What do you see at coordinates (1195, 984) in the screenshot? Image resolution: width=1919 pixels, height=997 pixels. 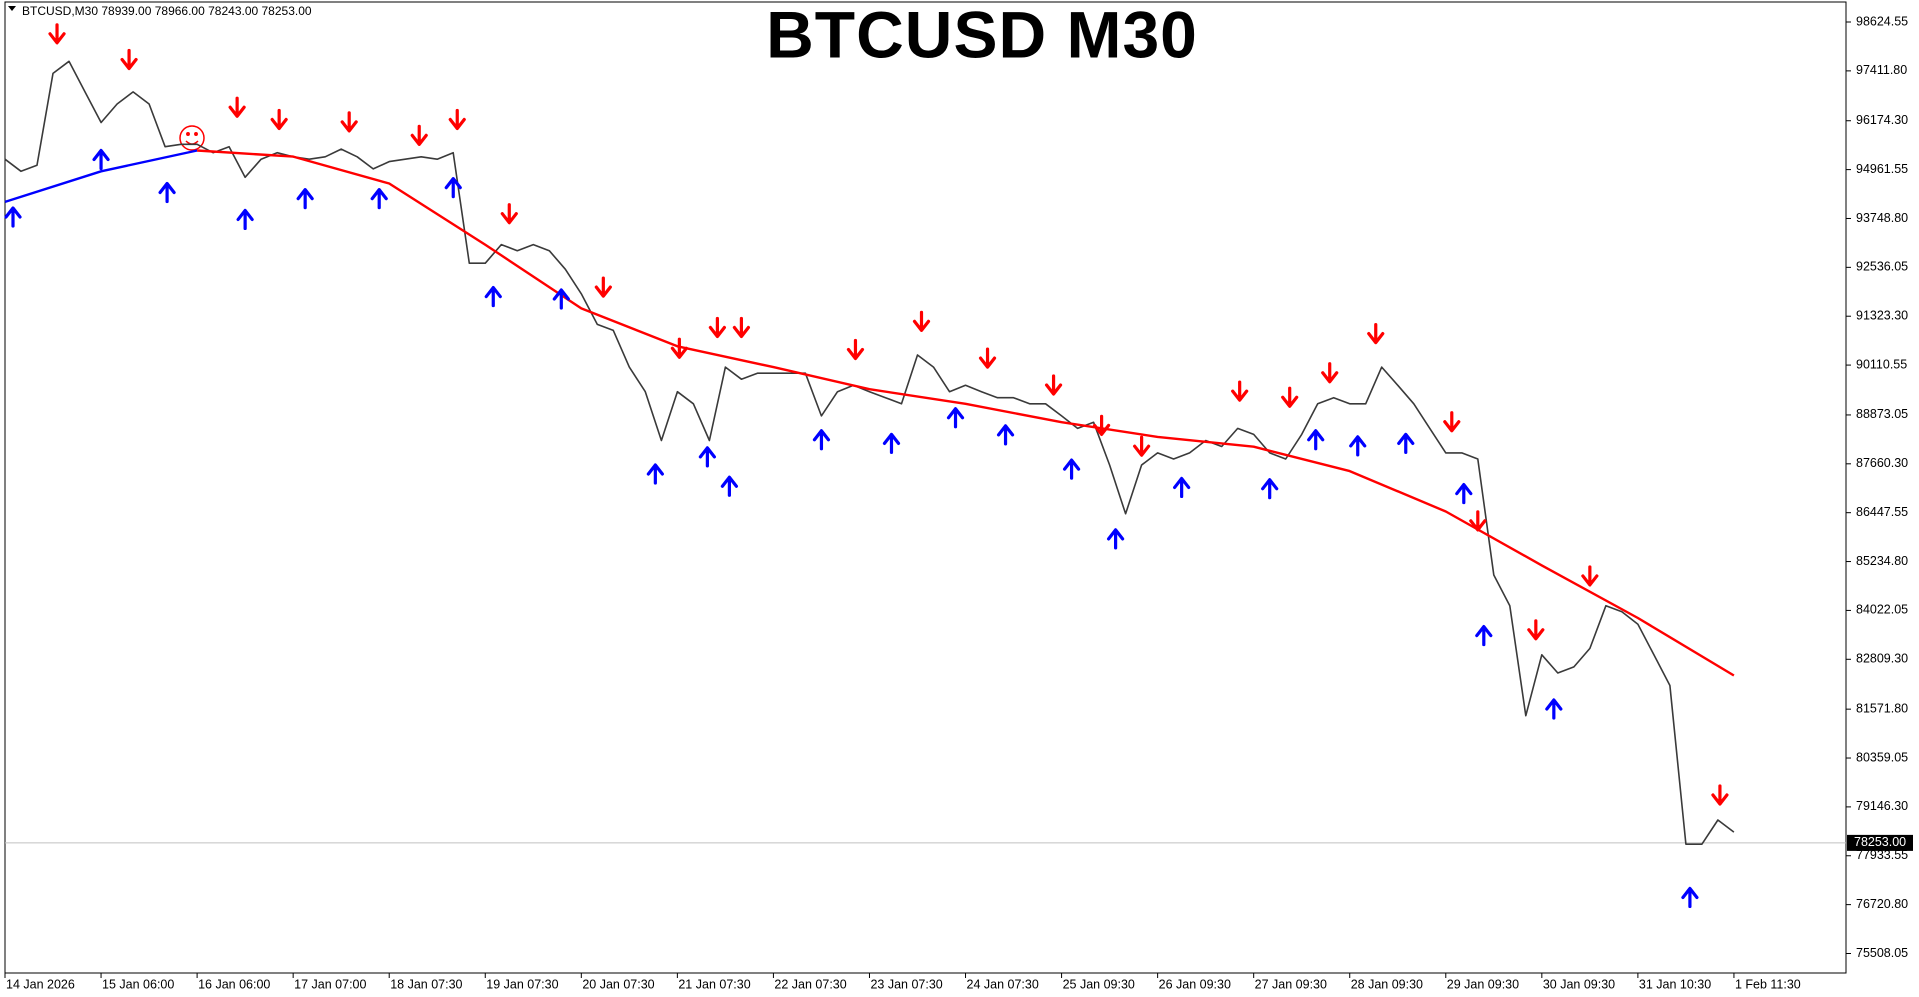 I see `x-tick-label: 26 Jan 09:30` at bounding box center [1195, 984].